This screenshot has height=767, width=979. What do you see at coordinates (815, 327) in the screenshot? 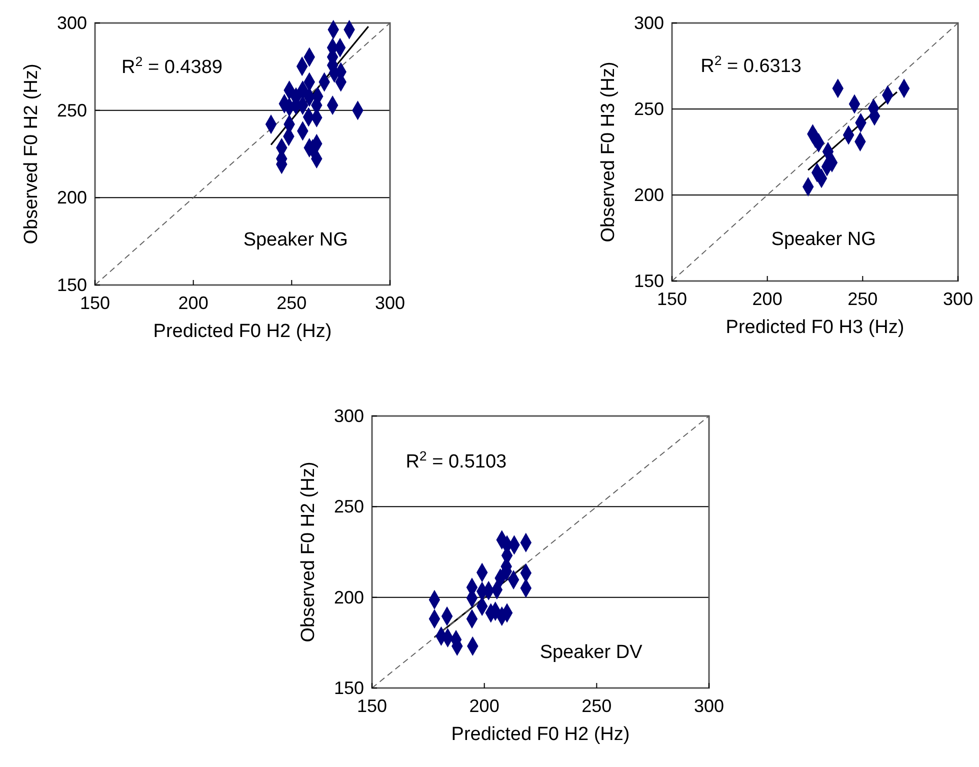
I see `x-axis-title: Predicted F0 H3 (Hz)` at bounding box center [815, 327].